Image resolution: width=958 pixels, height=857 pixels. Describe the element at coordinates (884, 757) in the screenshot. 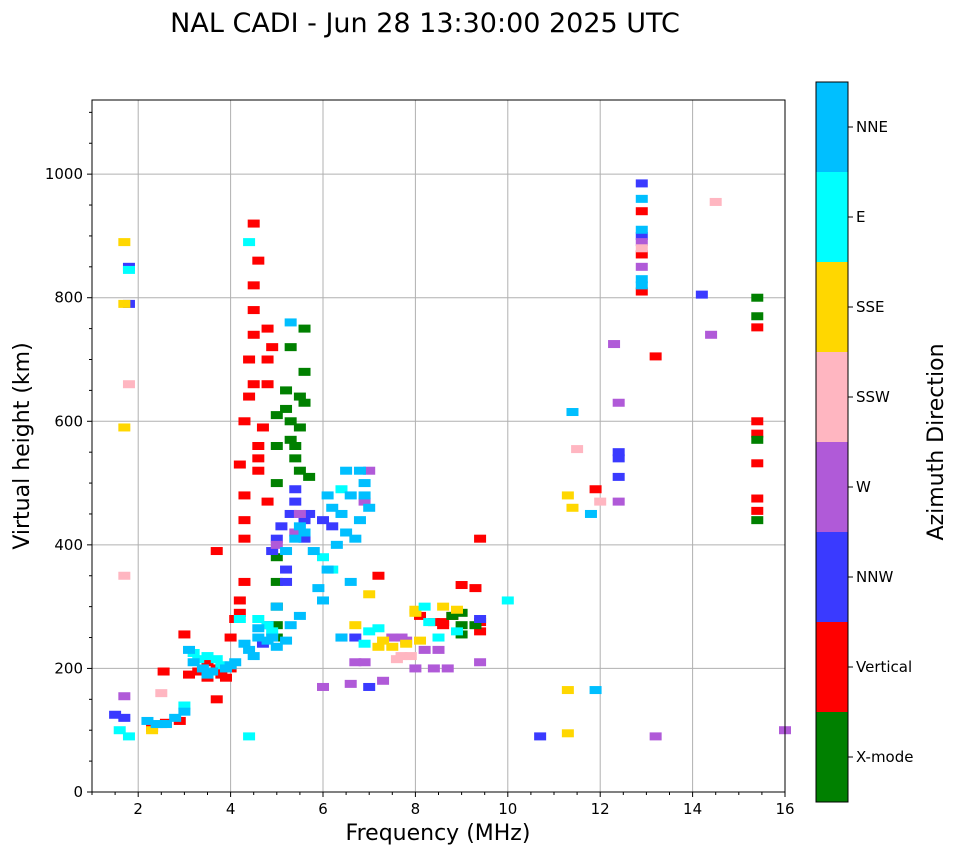

I see `colorbar-label-x-mode: X-mode` at that location.